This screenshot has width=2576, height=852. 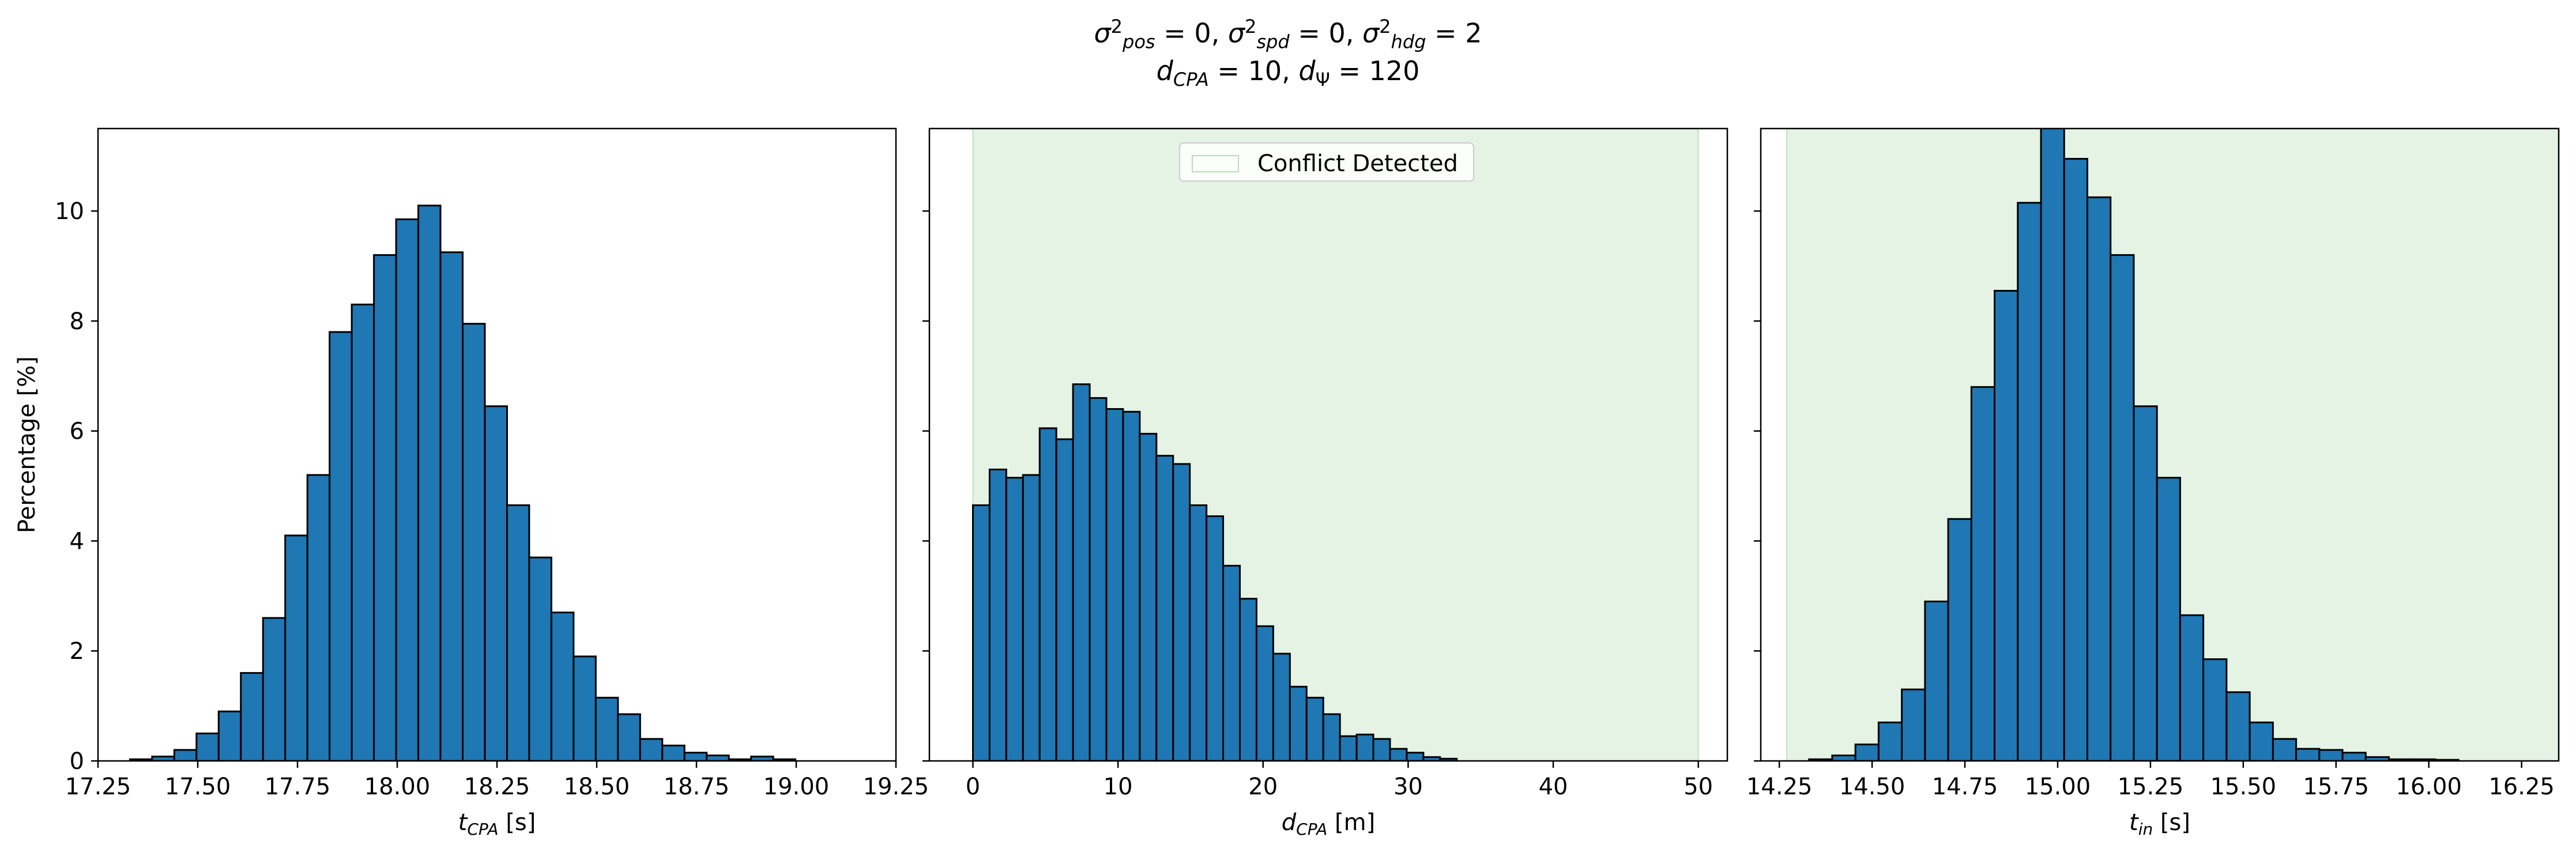 What do you see at coordinates (77, 321) in the screenshot?
I see `y-tick-label: 8` at bounding box center [77, 321].